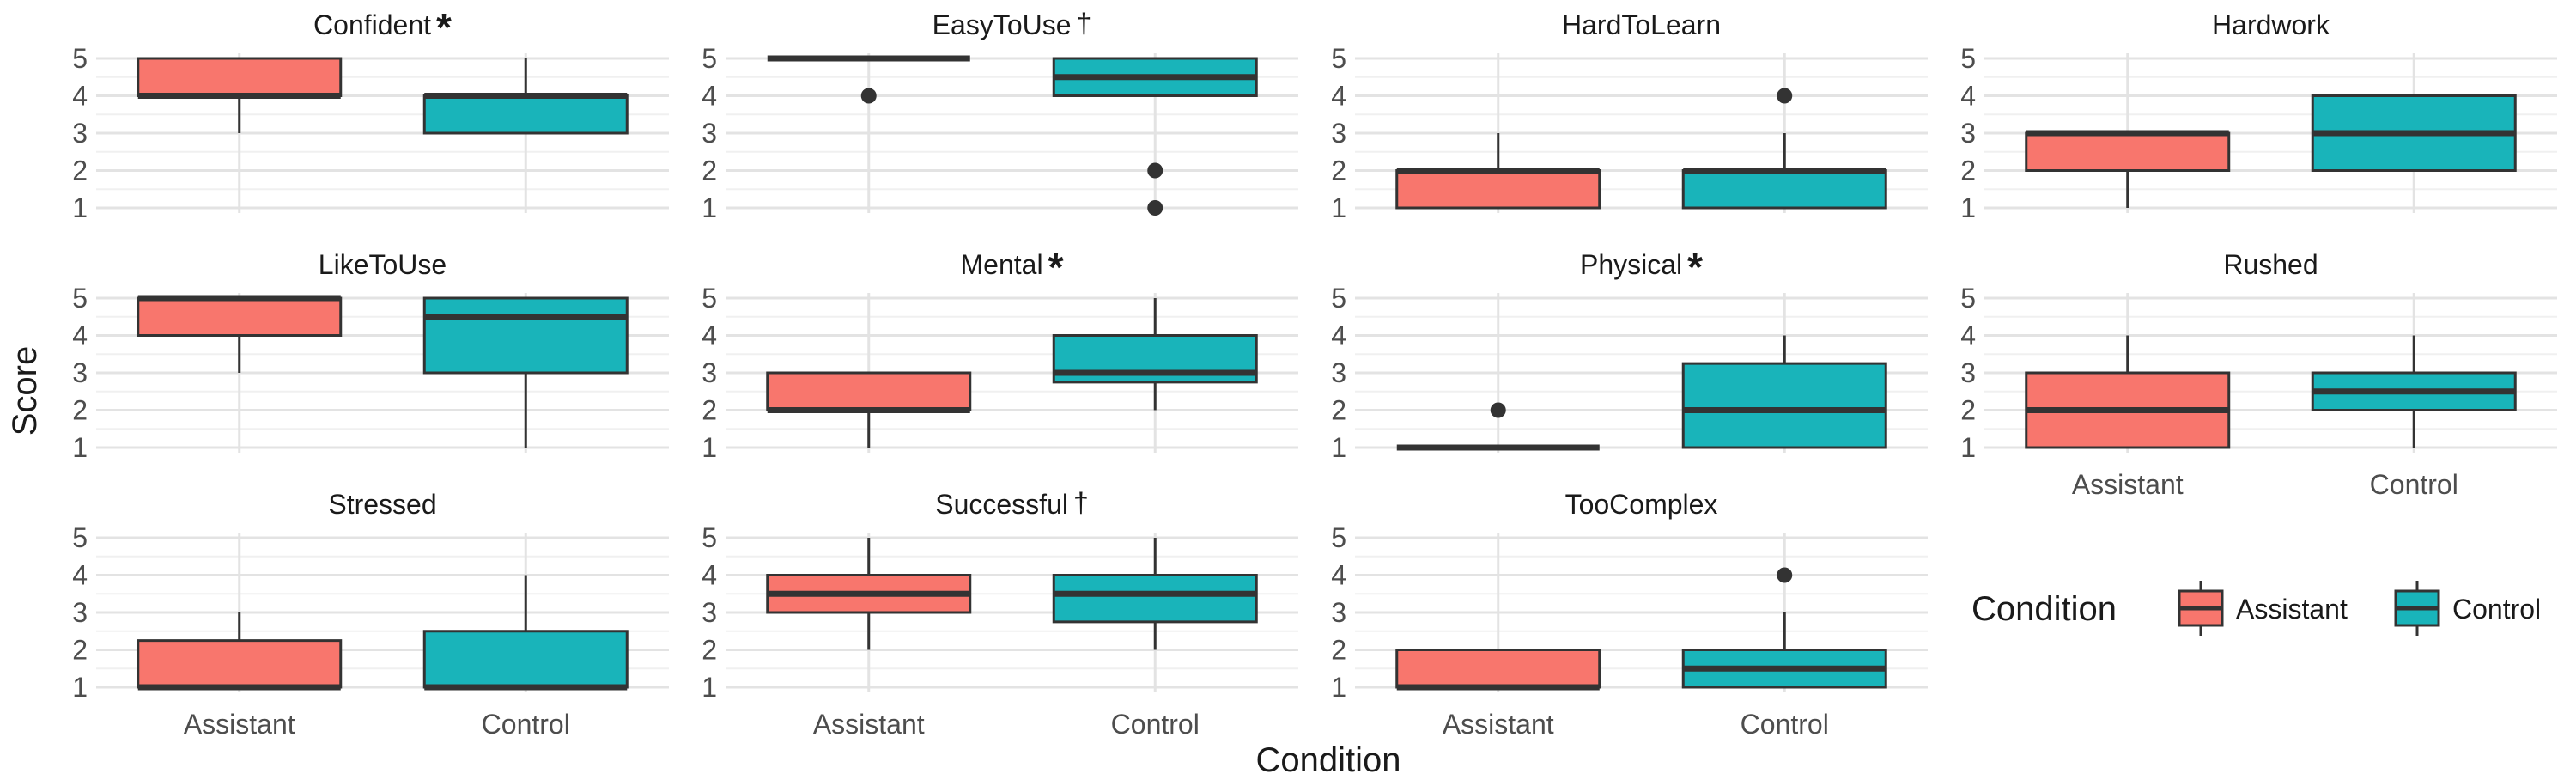  What do you see at coordinates (1630, 354) in the screenshot?
I see `panel-physical: 1 2 3 4 5 Physical *` at bounding box center [1630, 354].